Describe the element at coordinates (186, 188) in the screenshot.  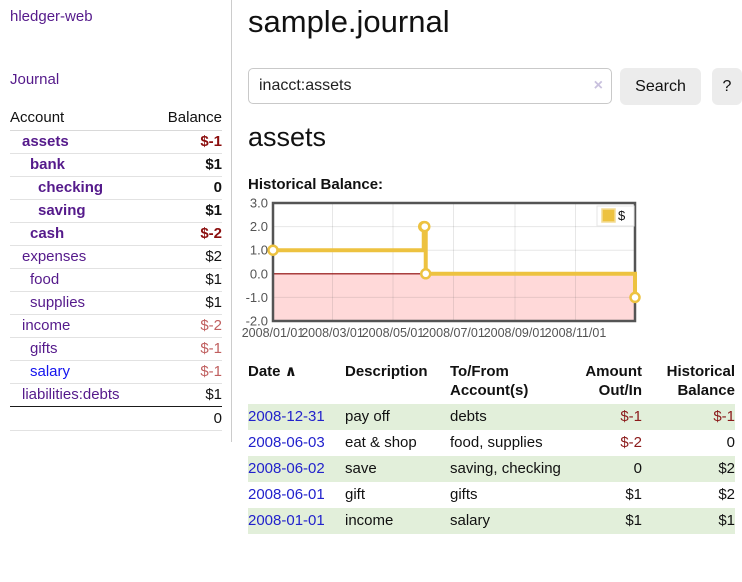
I see `account-balance: 0` at that location.